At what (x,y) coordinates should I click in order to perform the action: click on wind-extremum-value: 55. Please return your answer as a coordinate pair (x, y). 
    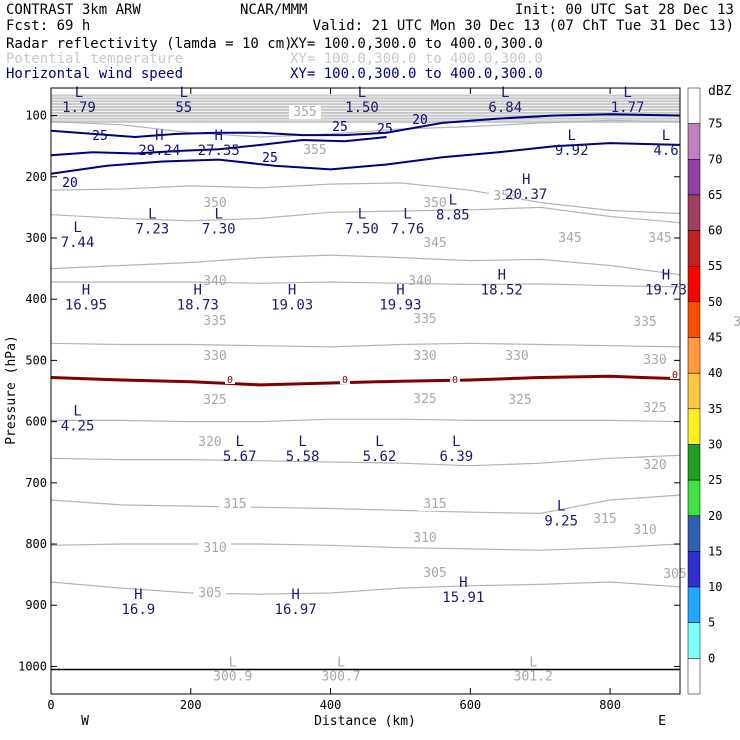
    Looking at the image, I should click on (183, 108).